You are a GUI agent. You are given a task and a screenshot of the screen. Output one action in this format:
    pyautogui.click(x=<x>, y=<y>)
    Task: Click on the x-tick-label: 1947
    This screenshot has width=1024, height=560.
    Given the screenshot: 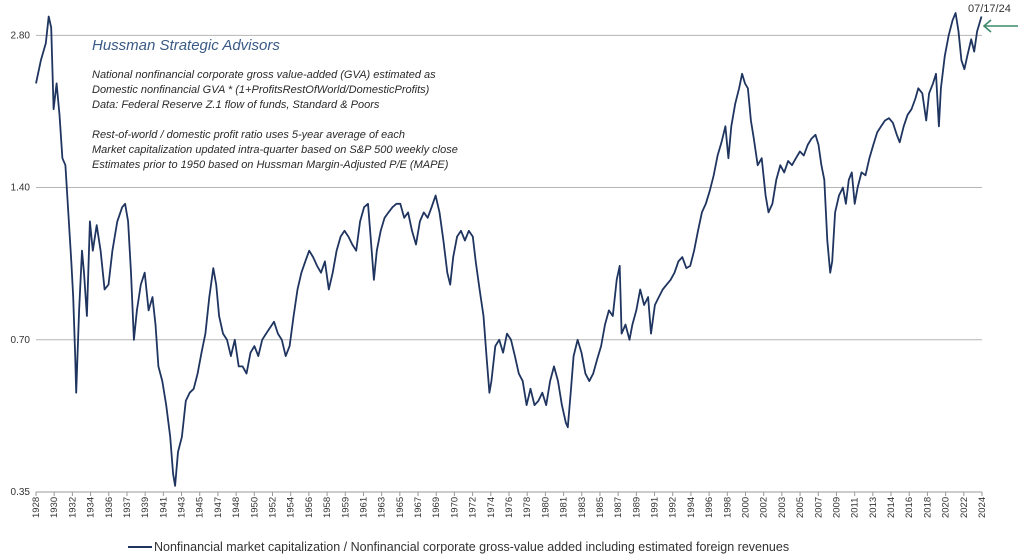 What is the action you would take?
    pyautogui.click(x=218, y=507)
    